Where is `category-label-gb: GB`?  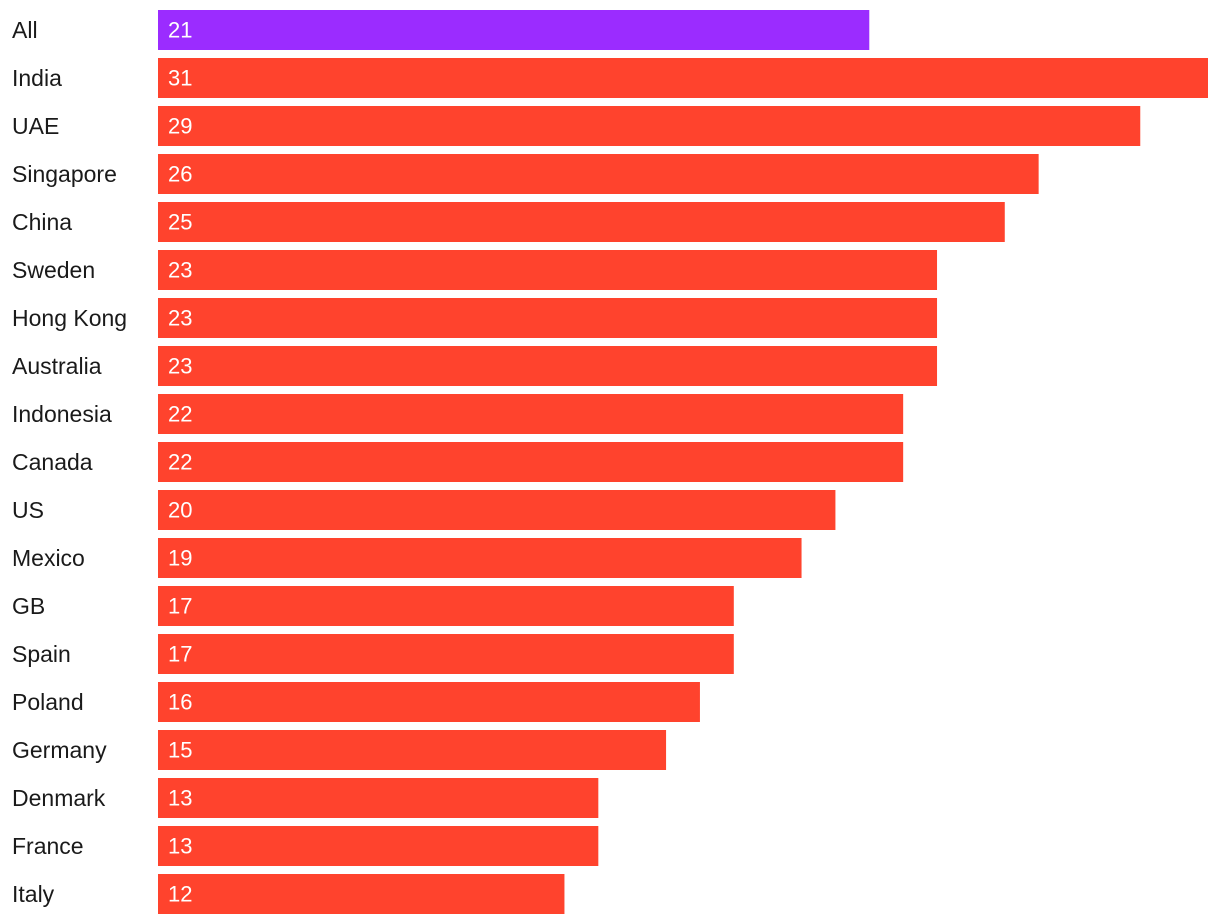 category-label-gb: GB is located at coordinates (28, 606).